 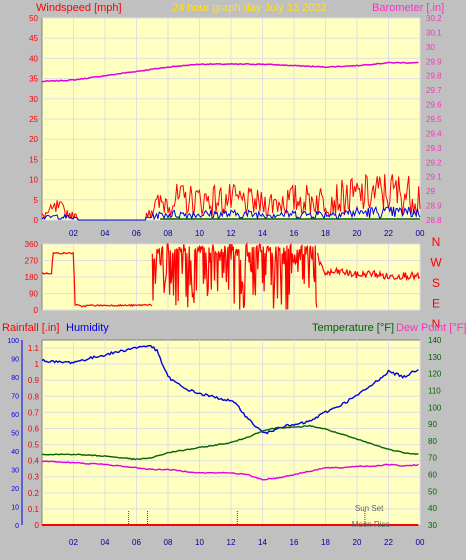 I want to click on y-tick-label: 1, so click(x=37, y=364).